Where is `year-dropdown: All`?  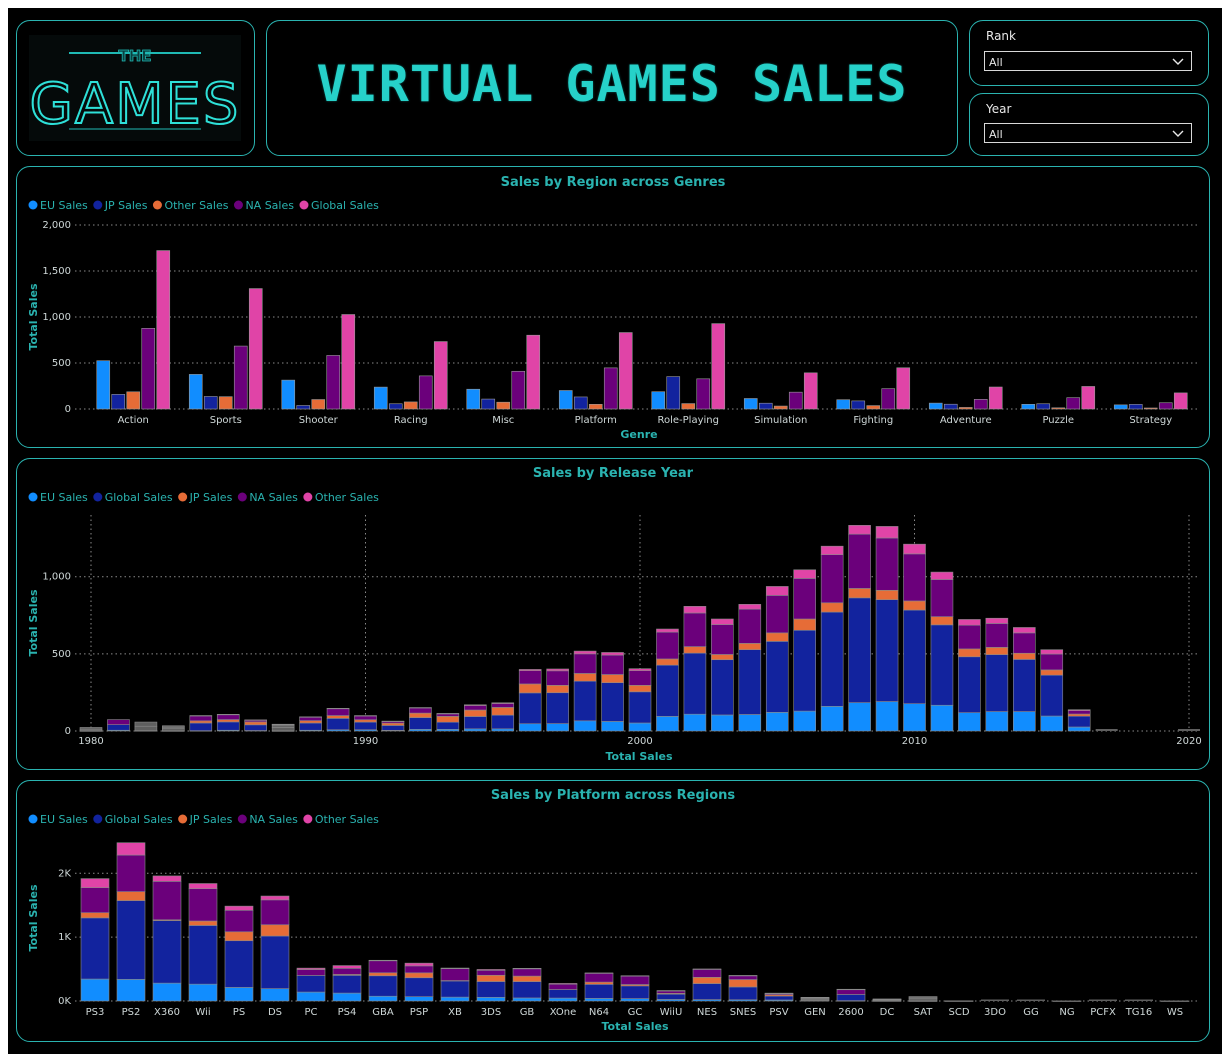
year-dropdown: All is located at coordinates (1088, 133).